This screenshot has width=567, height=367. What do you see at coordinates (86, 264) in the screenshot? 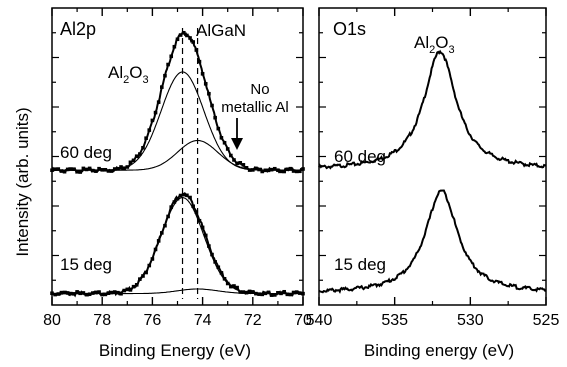
I see `al2p-label-15deg: 15 deg` at bounding box center [86, 264].